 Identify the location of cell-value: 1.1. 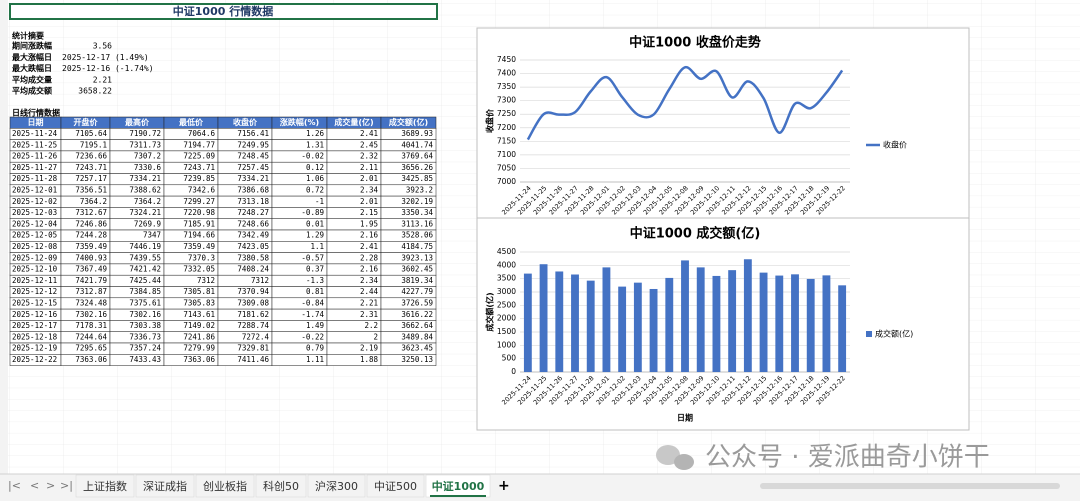
(317, 246).